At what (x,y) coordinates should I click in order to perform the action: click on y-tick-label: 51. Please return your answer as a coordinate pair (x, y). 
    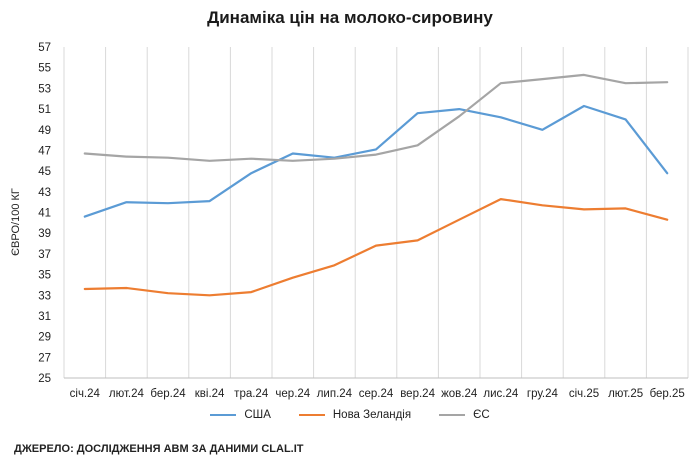
    Looking at the image, I should click on (44, 110).